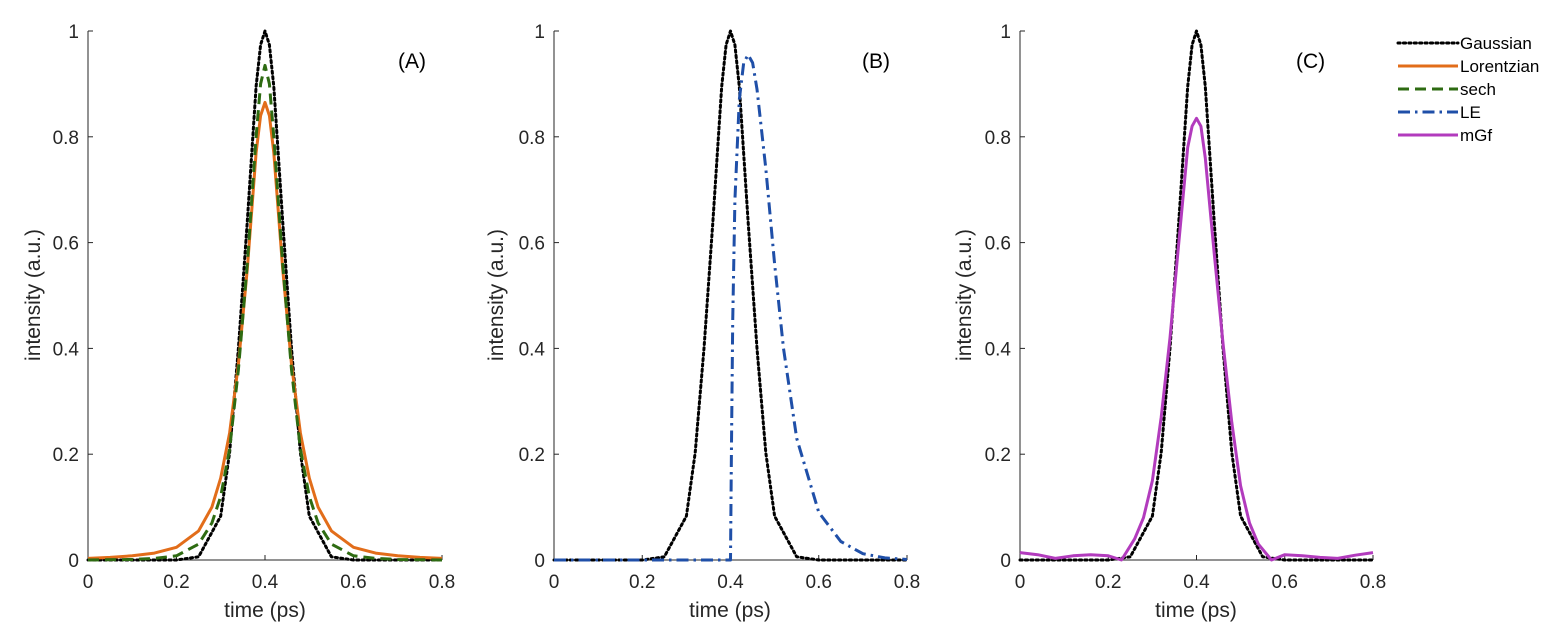 The image size is (1568, 641). I want to click on legend-label: Gaussian, so click(1496, 43).